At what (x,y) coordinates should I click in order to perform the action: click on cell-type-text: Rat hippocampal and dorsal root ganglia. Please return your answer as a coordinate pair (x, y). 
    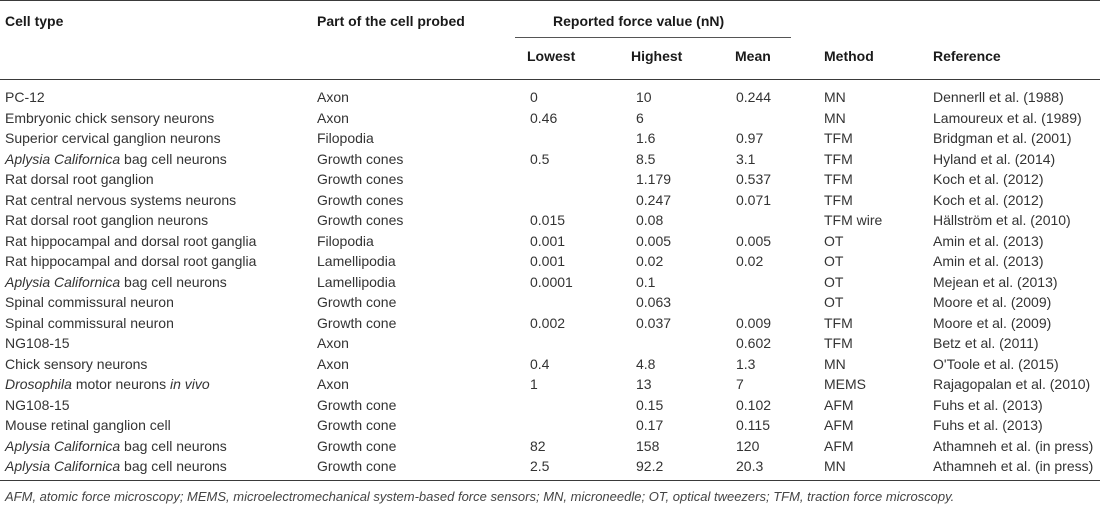
    Looking at the image, I should click on (131, 240).